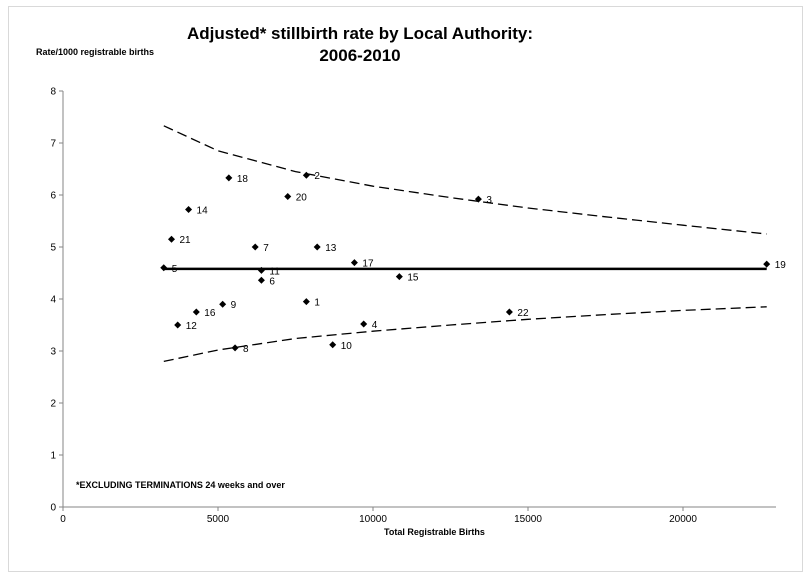 The image size is (805, 575). I want to click on y-tick-label: 2, so click(53, 404).